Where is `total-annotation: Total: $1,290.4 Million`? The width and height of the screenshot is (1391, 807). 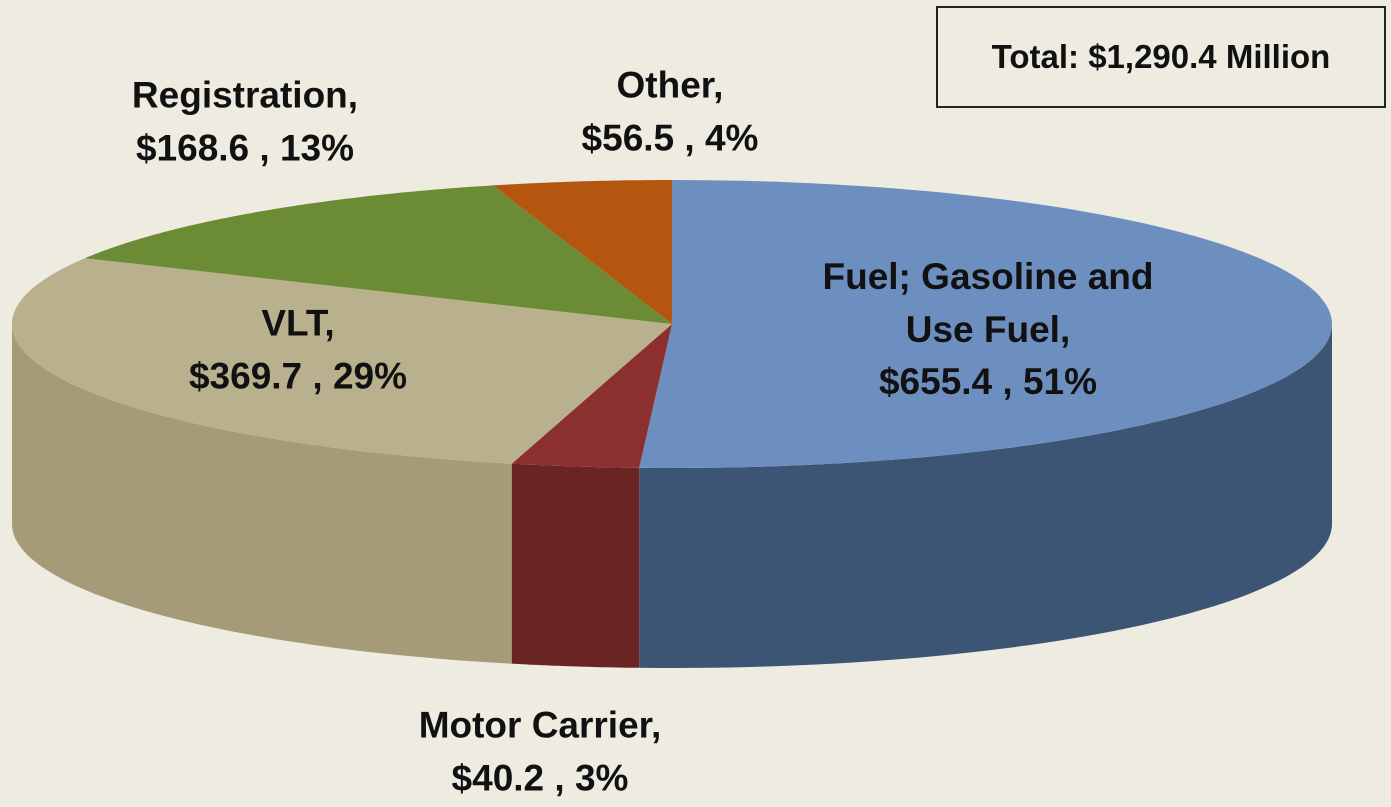 total-annotation: Total: $1,290.4 Million is located at coordinates (1161, 57).